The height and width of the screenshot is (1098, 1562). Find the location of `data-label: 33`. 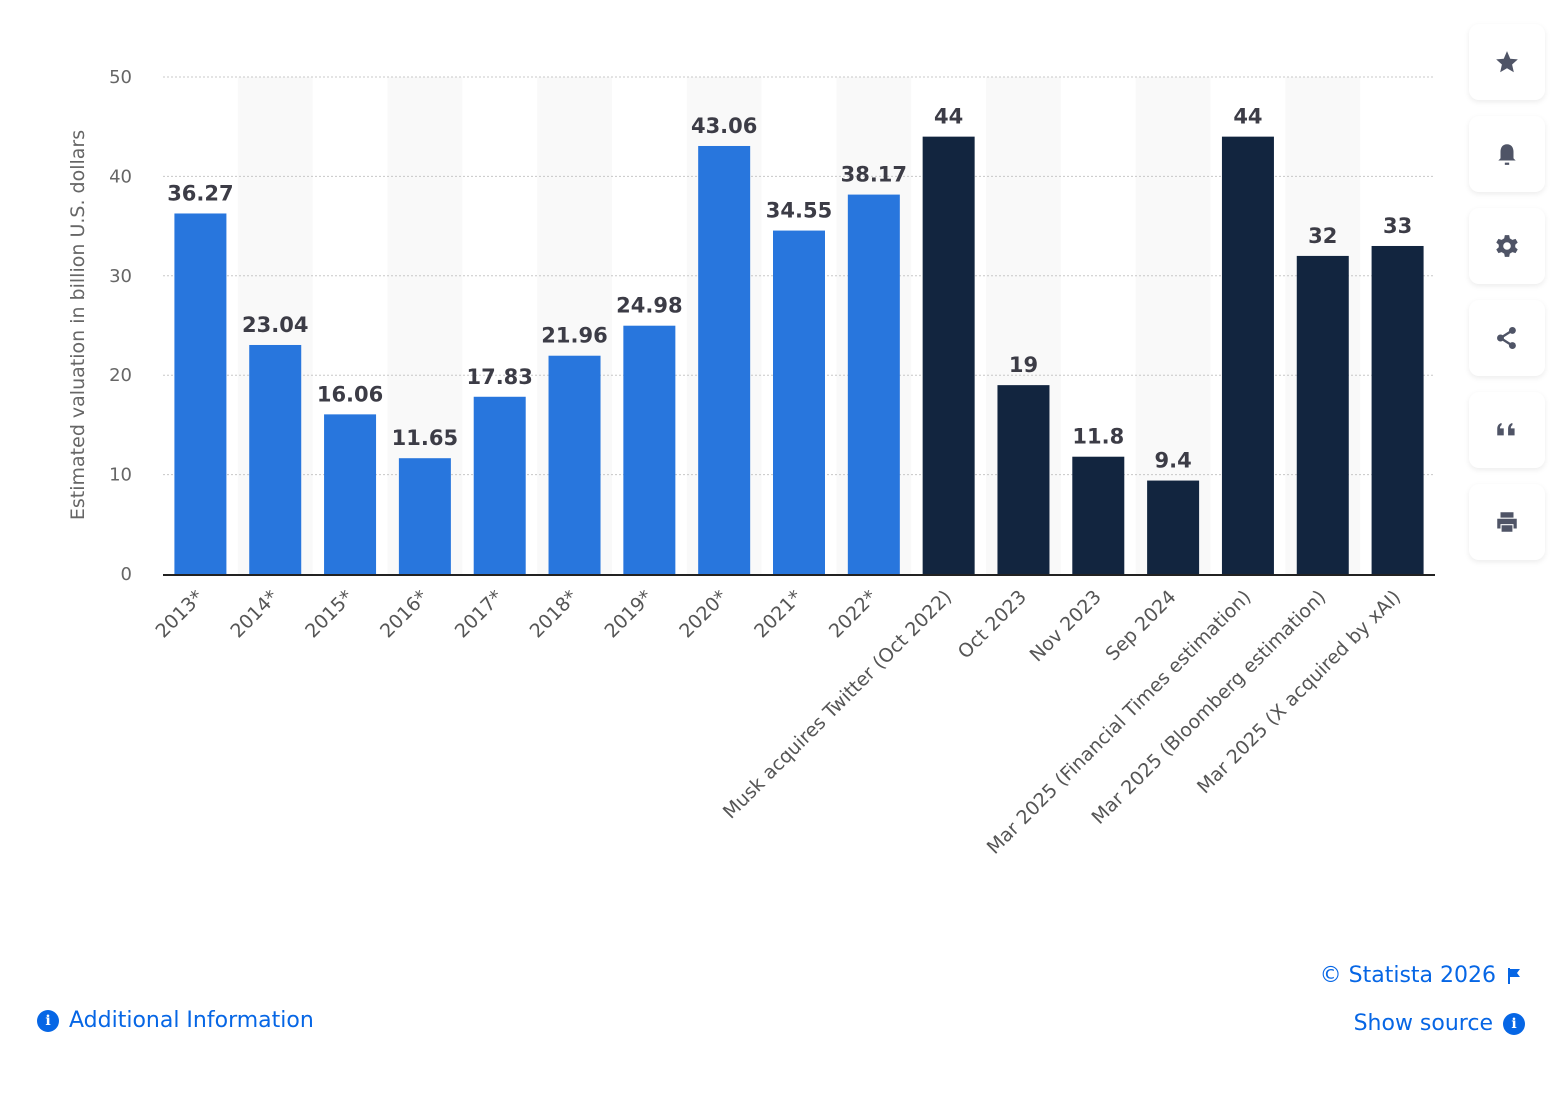

data-label: 33 is located at coordinates (1397, 226).